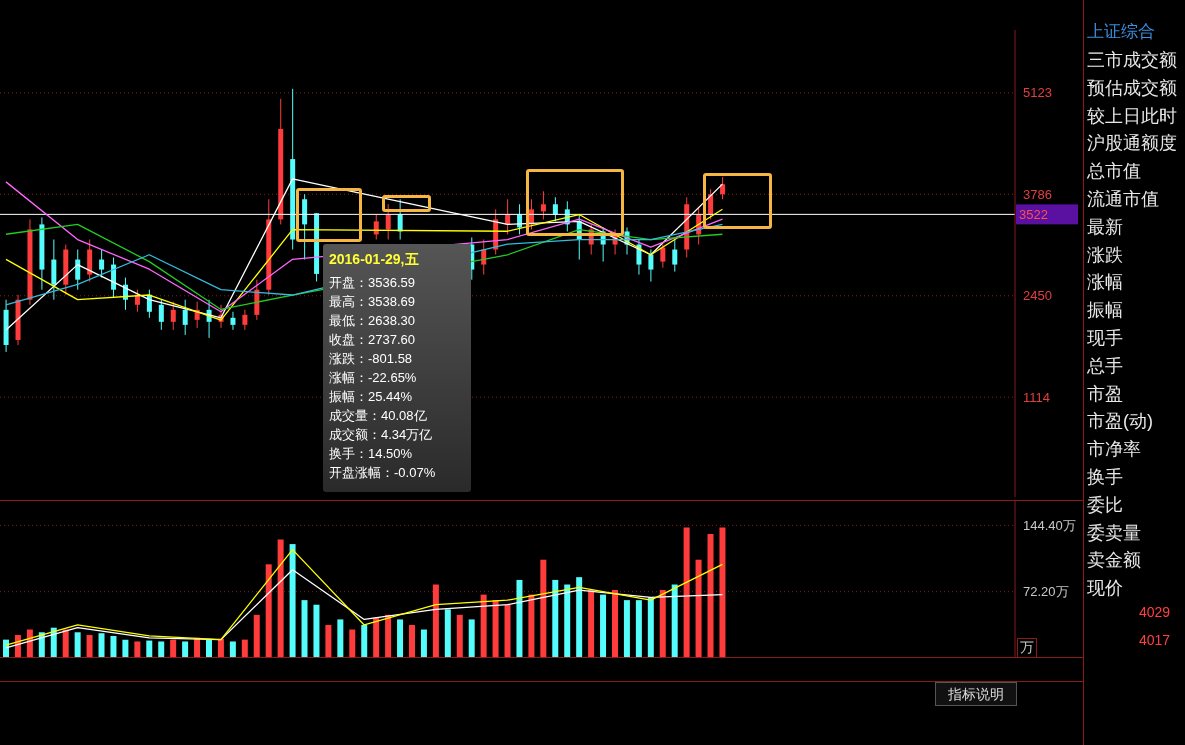 The image size is (1185, 745). What do you see at coordinates (1037, 296) in the screenshot?
I see `y-tick-label: 2450` at bounding box center [1037, 296].